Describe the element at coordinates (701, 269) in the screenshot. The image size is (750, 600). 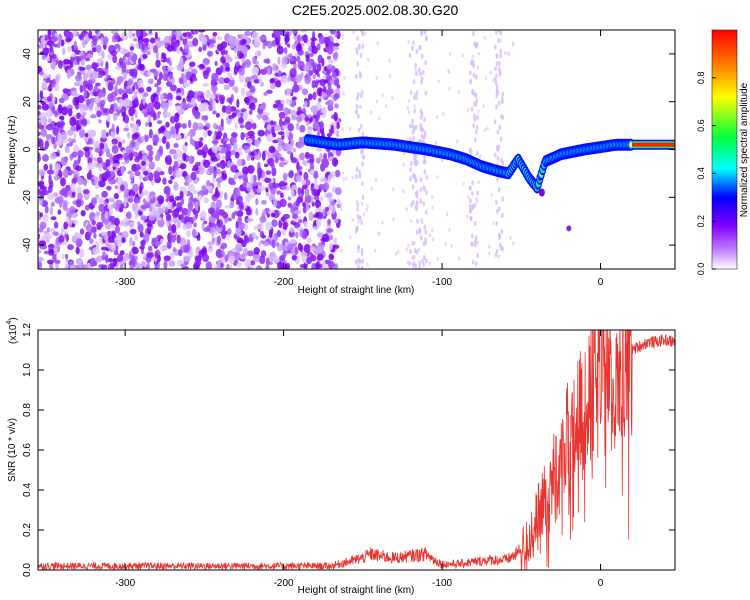
I see `colorbar-tick-label: 0.0` at that location.